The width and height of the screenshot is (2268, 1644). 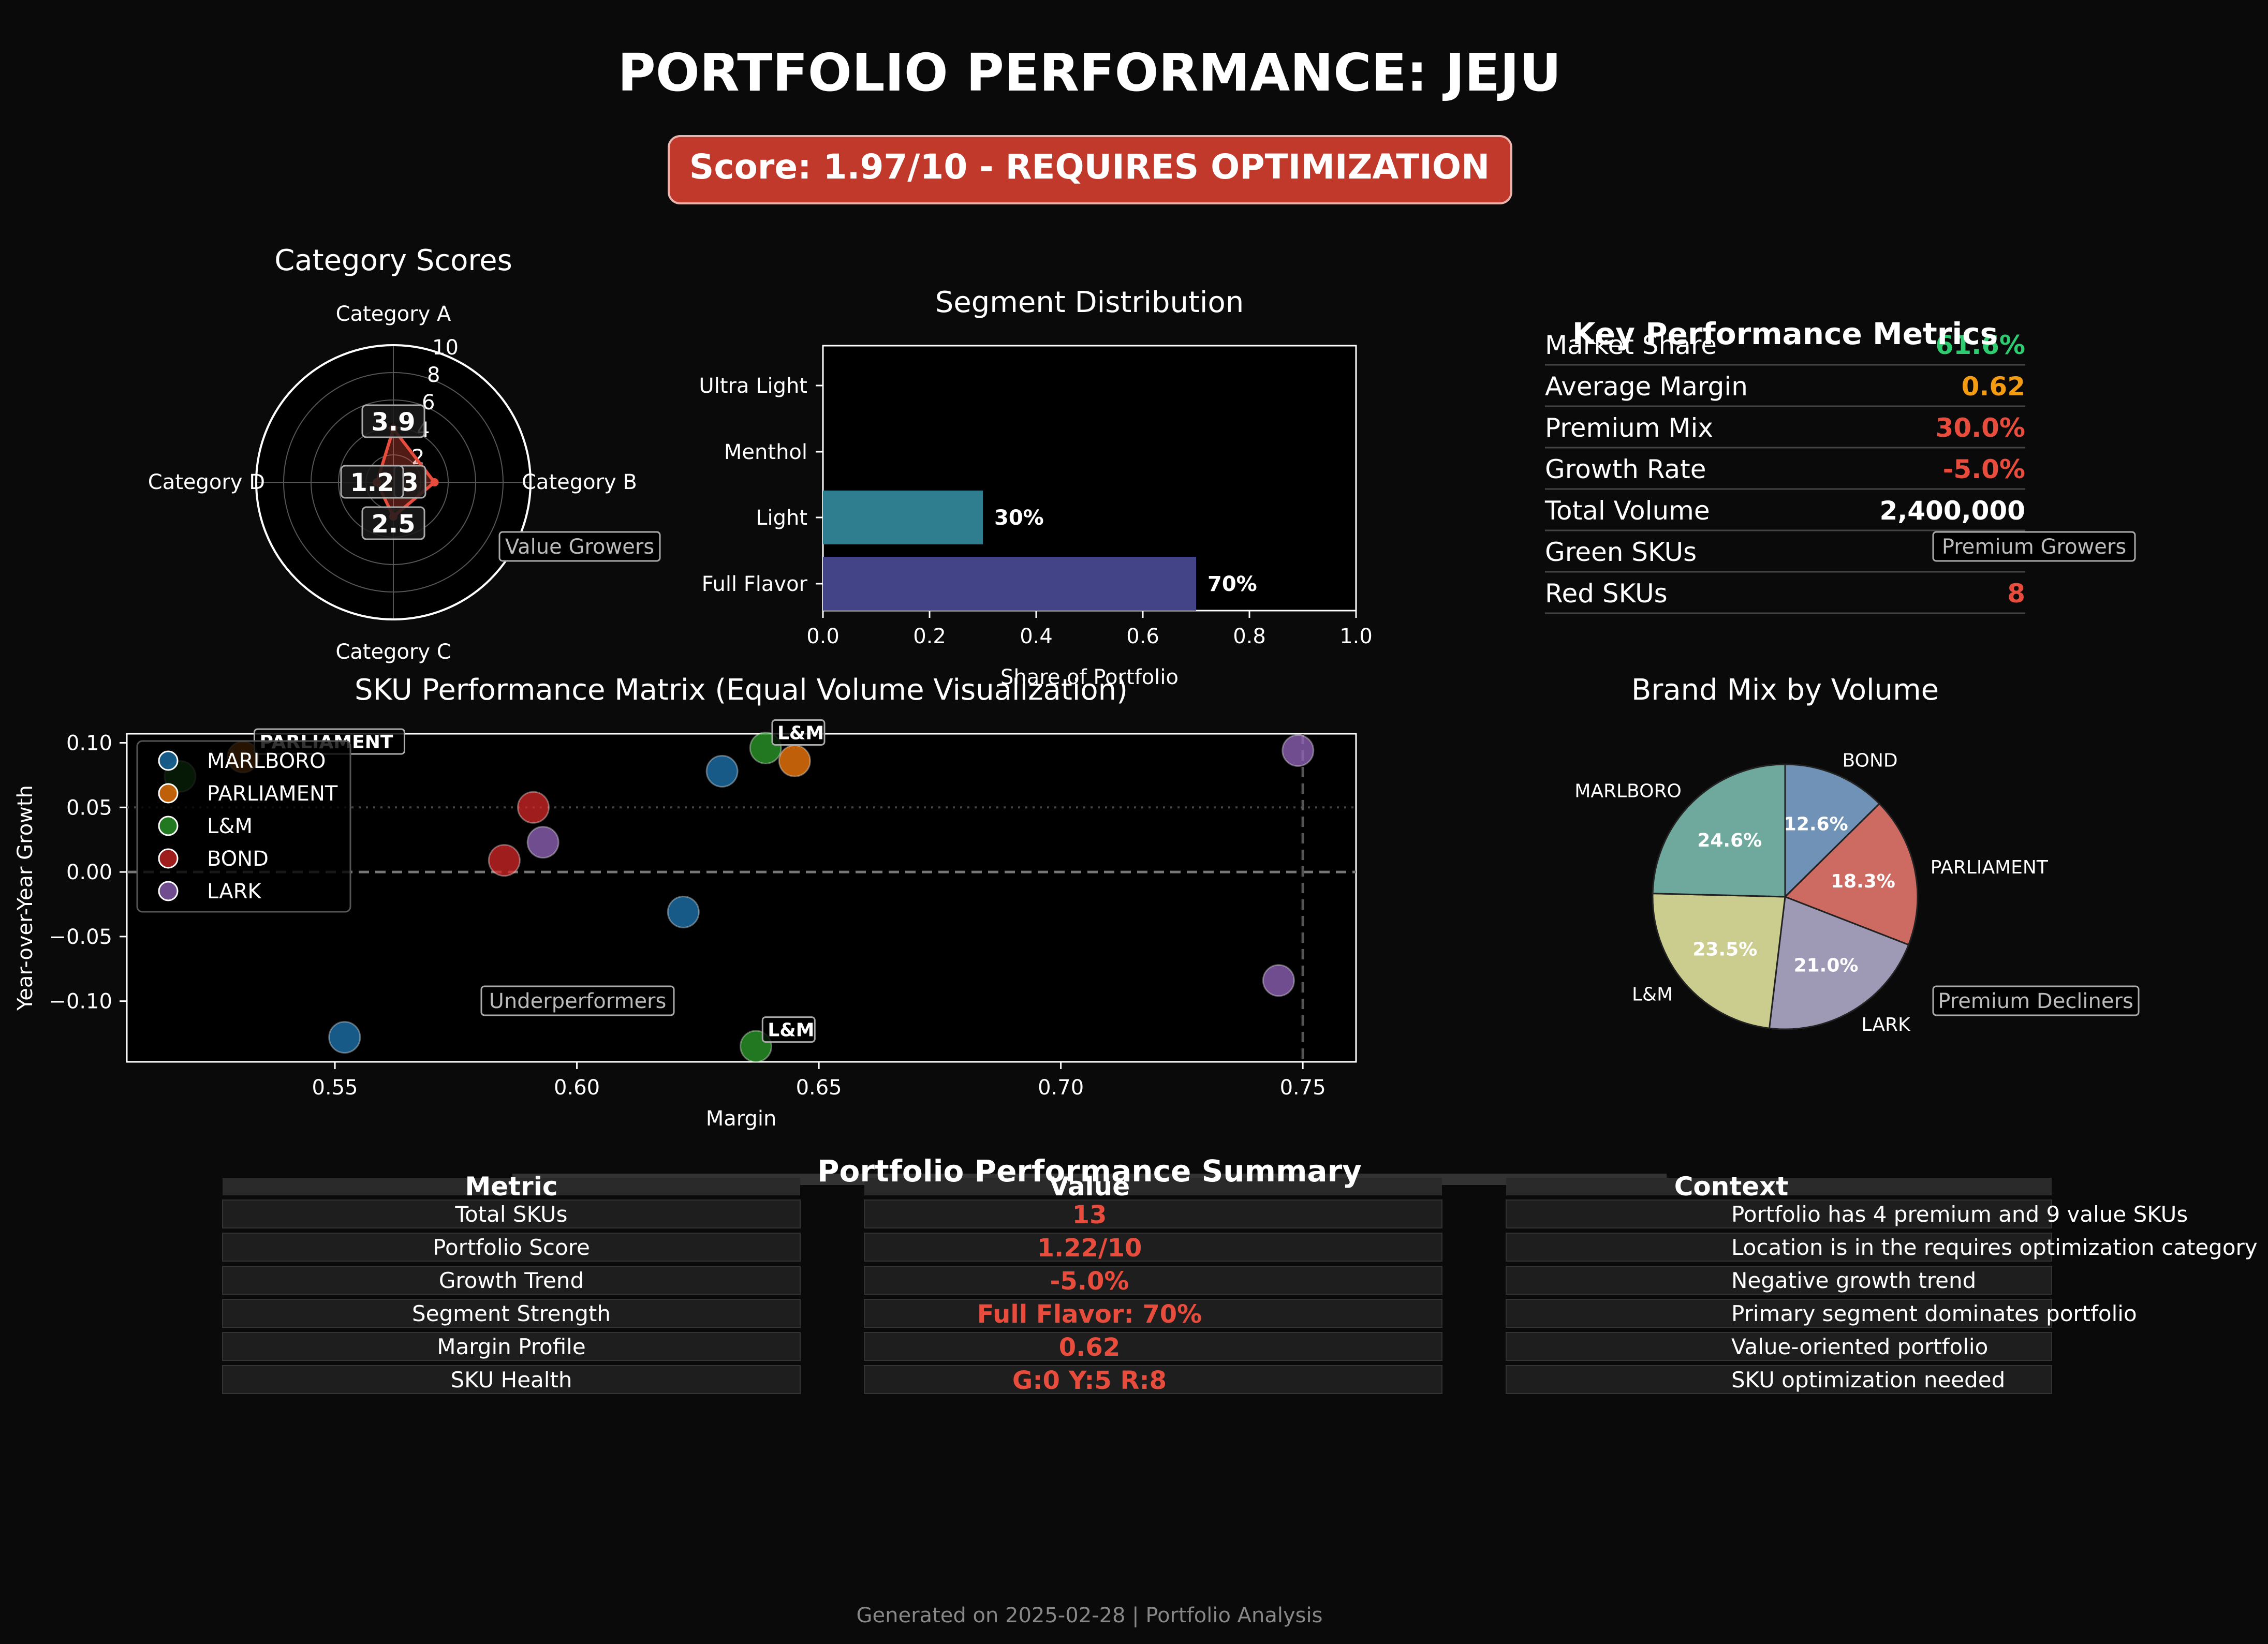 I want to click on scatter-ylabel: Year-over-Year Growth, so click(x=25, y=898).